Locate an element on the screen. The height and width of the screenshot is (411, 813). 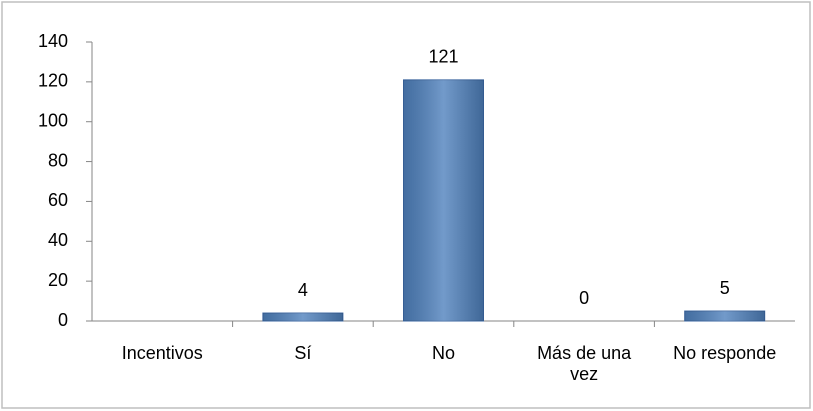
y-tick-label: 60 is located at coordinates (58, 200).